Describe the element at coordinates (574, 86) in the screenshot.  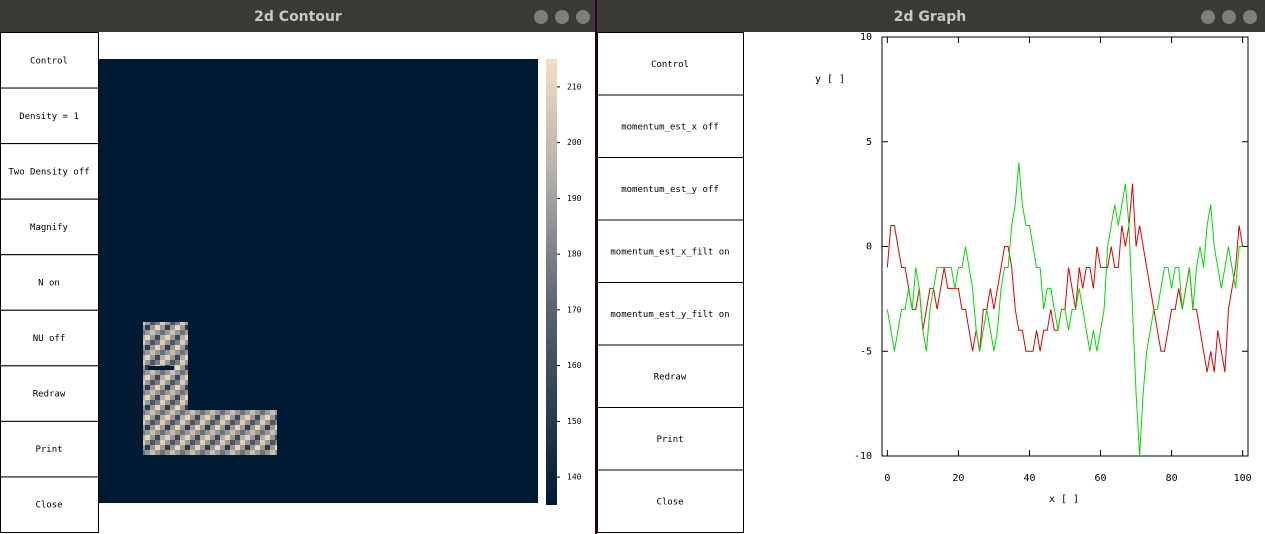
I see `colorbar-tick-label: 210` at that location.